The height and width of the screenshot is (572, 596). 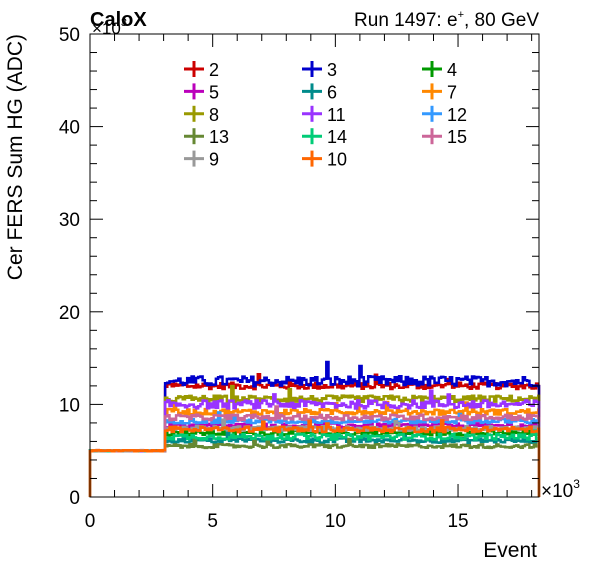 I want to click on y-tick-label: 20, so click(x=69, y=313).